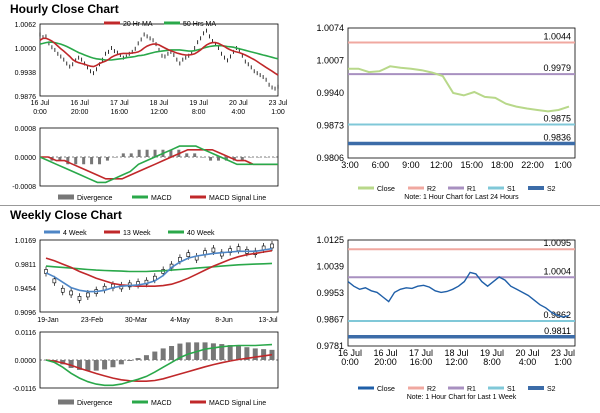 This screenshot has width=600, height=413. I want to click on hourly_pivot-xtick: 9:00, so click(411, 165).